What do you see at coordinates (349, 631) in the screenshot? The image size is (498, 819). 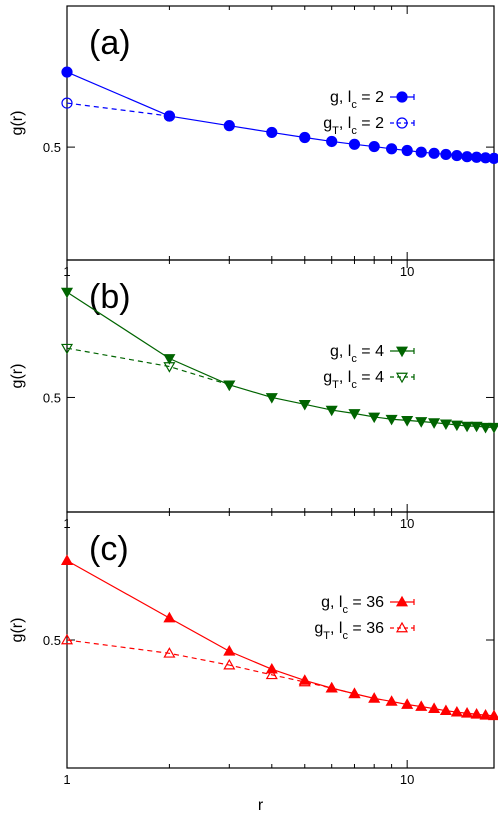 I see `legend-label: gT, lc = 36` at bounding box center [349, 631].